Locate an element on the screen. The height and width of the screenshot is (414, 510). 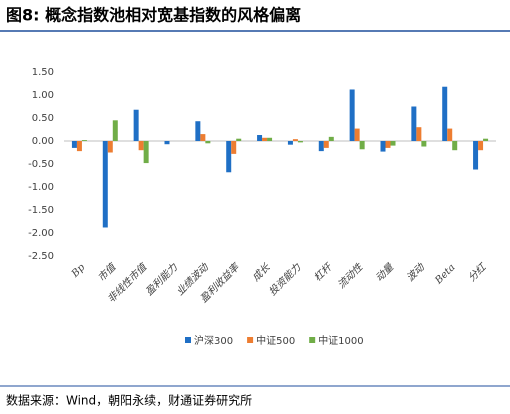
x-tick-label: 动量 is located at coordinates (384, 272).